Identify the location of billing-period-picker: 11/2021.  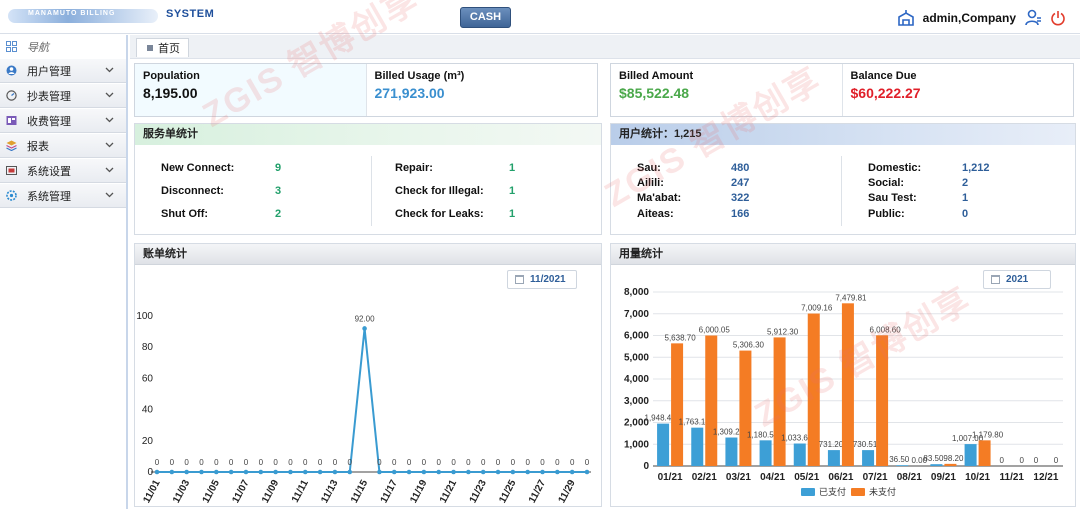
(542, 279).